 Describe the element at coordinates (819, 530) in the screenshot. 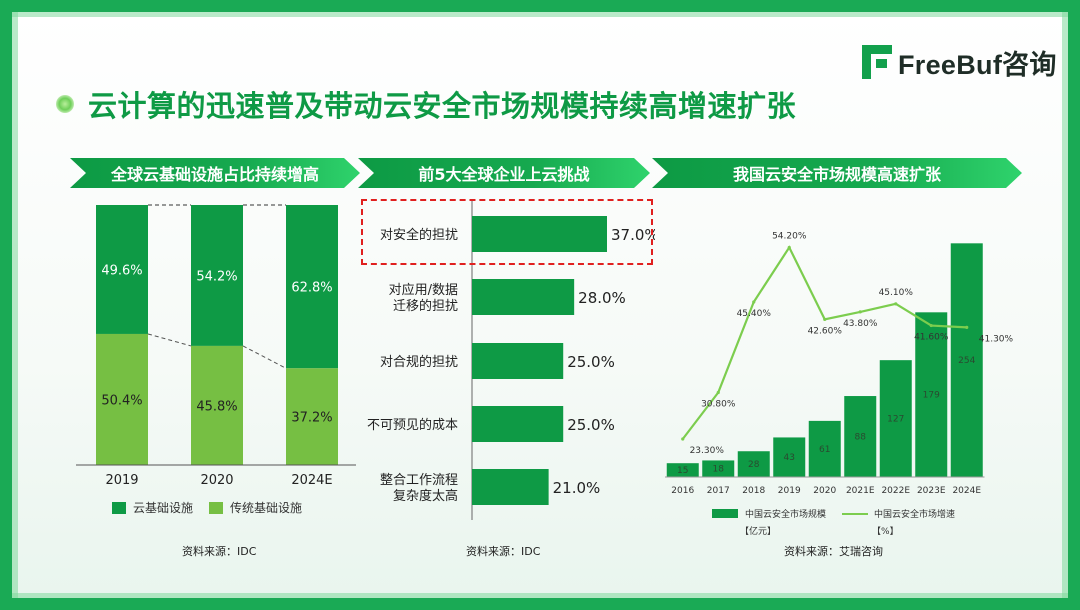

I see `chart3-legend-units: 【亿元】 【%】` at that location.